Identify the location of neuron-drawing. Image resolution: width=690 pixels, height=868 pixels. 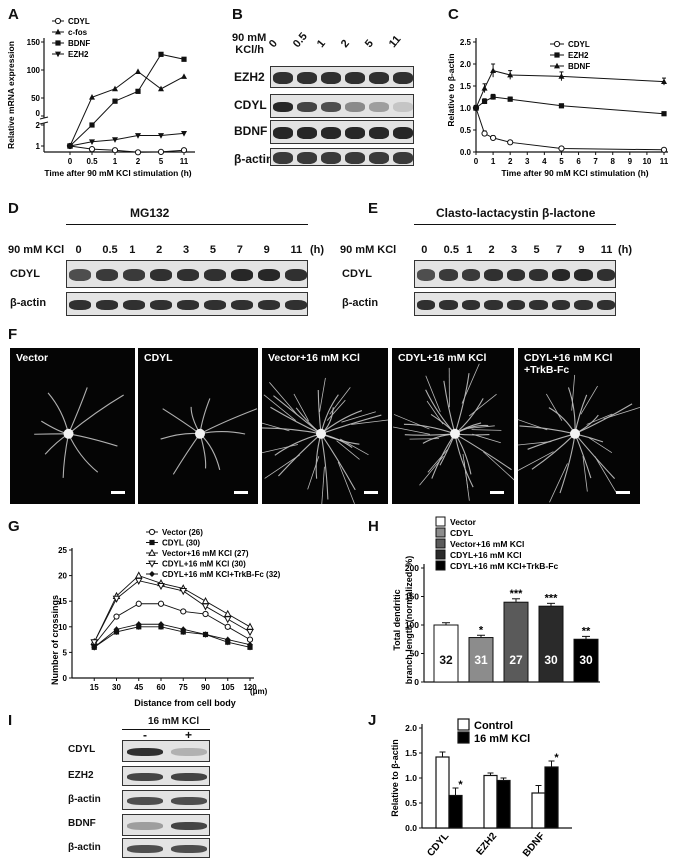
(79, 432).